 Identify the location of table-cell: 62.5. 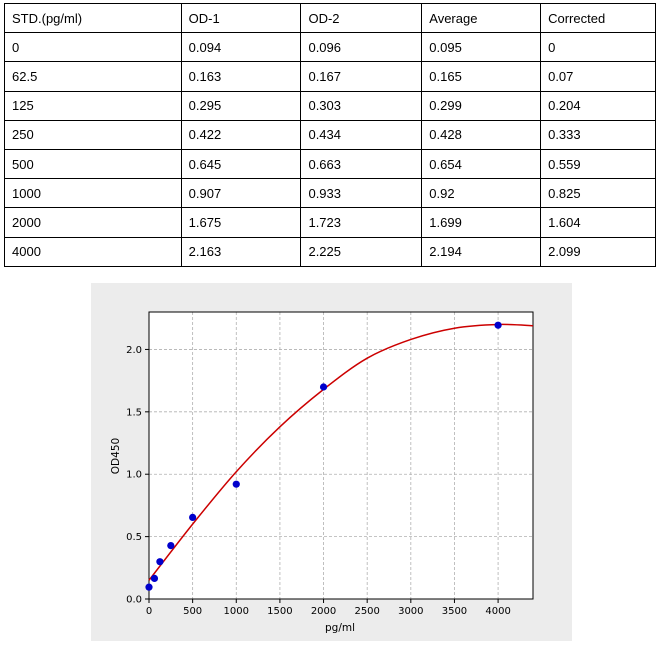
(93, 76).